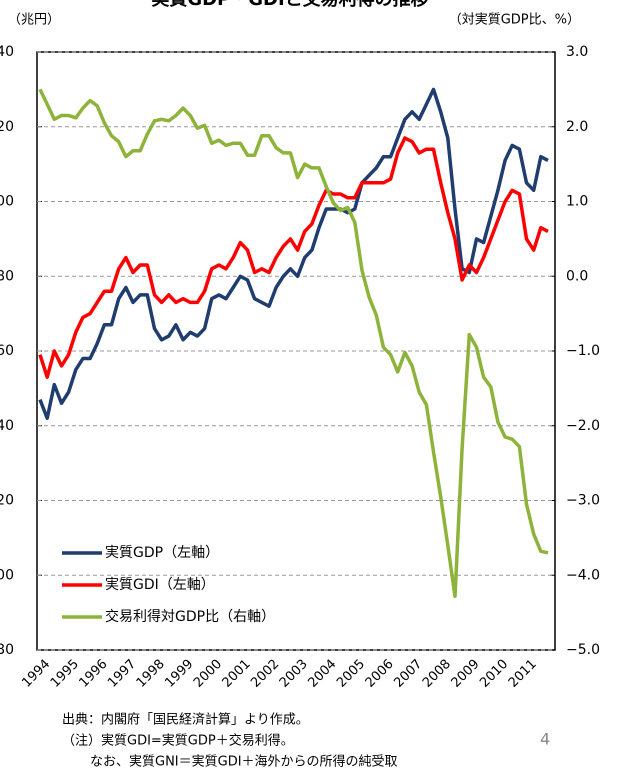  What do you see at coordinates (583, 575) in the screenshot?
I see `y2-tick-label: −4.0` at bounding box center [583, 575].